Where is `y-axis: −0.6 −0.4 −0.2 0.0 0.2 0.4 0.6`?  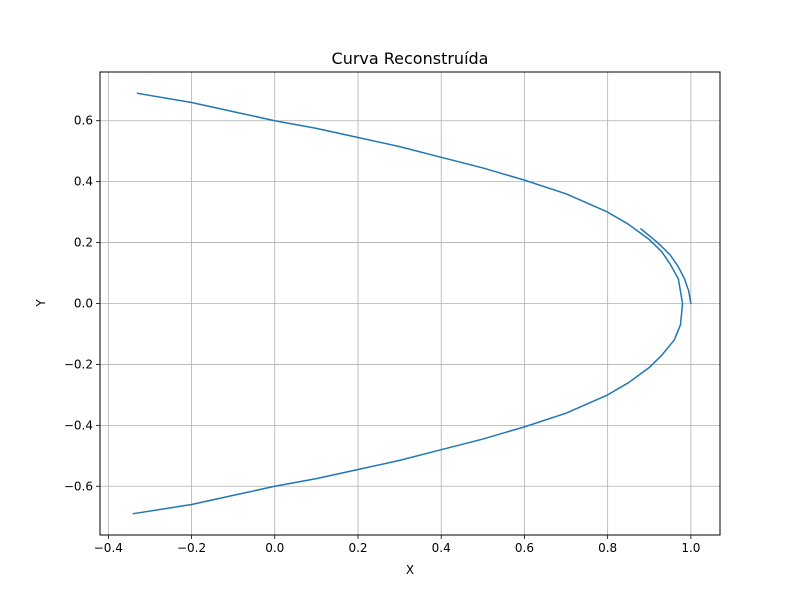
y-axis: −0.6 −0.4 −0.2 0.0 0.2 0.4 0.6 is located at coordinates (82, 303).